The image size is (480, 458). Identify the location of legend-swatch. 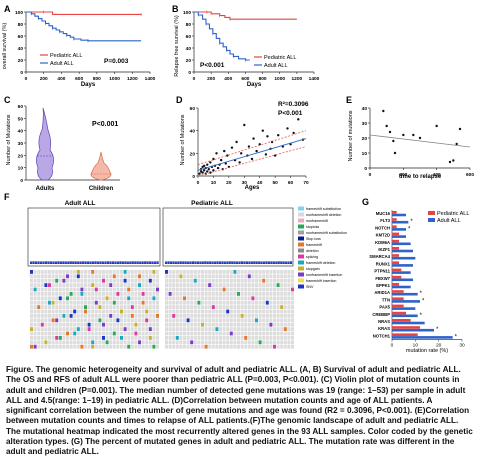
(301, 227).